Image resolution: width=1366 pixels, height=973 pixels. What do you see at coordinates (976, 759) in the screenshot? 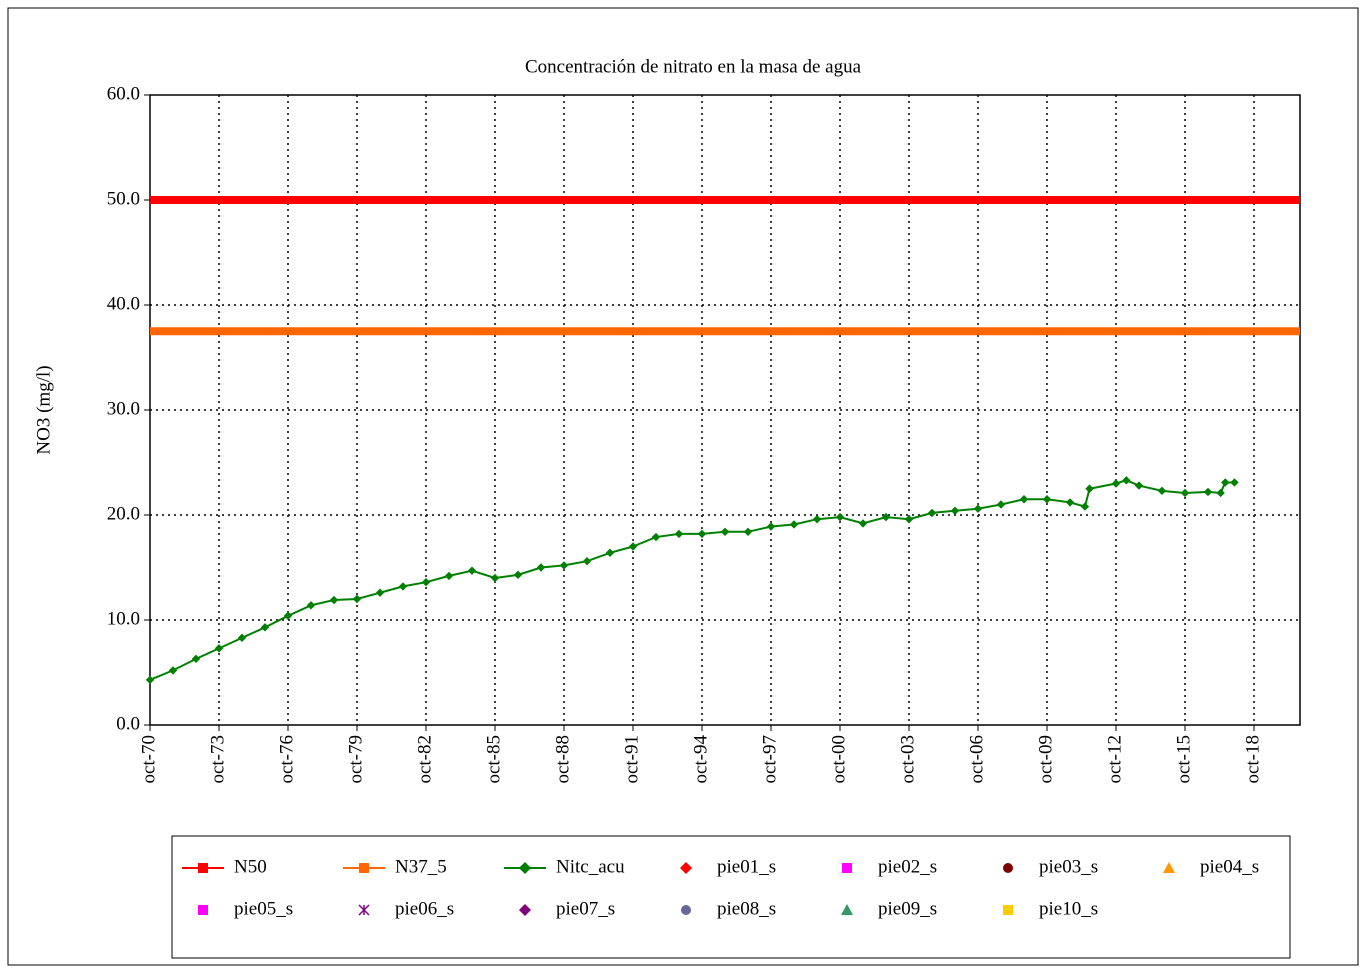
I see `x-tick-label: oct-06` at bounding box center [976, 759].